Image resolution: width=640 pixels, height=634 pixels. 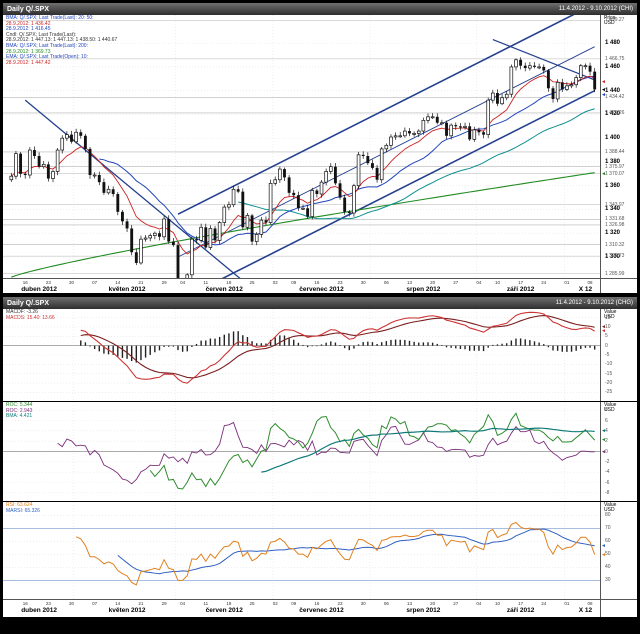 I want to click on roc-plot-area: ROC: 5.344 ROC: 2.943 BMA: 4.421, so click(x=301, y=451).